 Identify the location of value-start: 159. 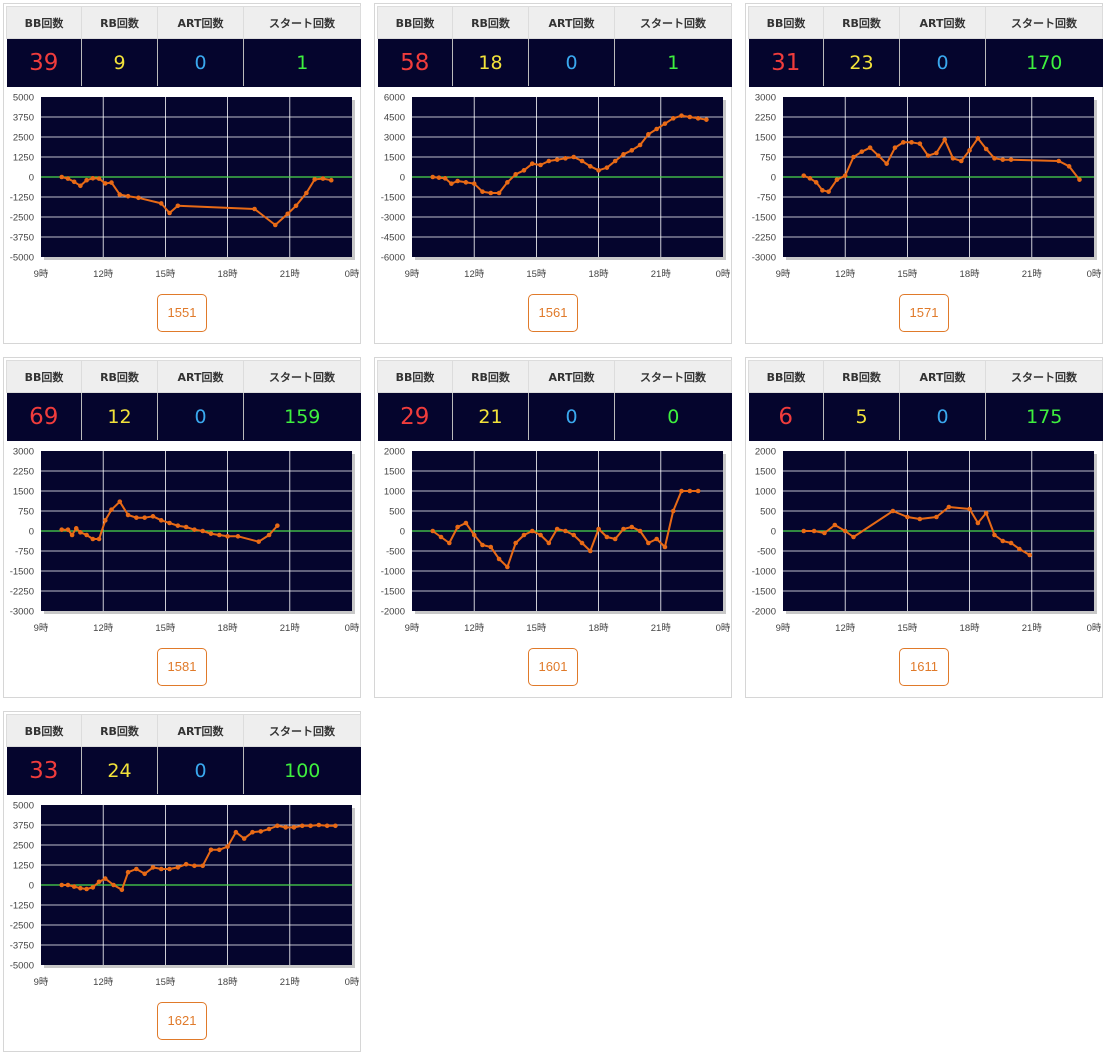
(302, 416).